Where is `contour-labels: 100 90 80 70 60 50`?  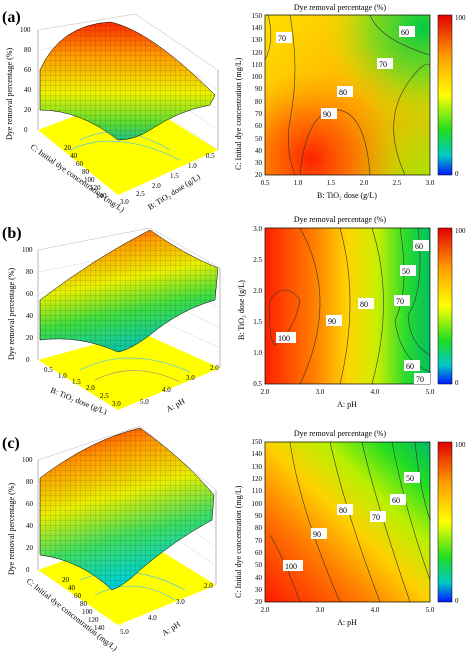
contour-labels: 100 90 80 70 60 50 is located at coordinates (351, 521).